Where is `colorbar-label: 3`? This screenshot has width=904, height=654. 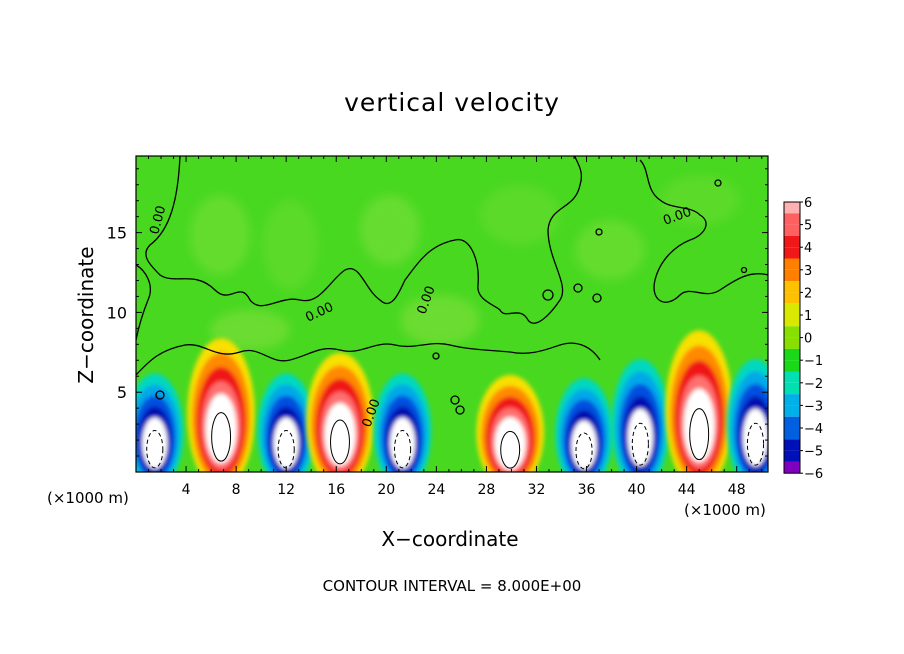
colorbar-label: 3 is located at coordinates (808, 271).